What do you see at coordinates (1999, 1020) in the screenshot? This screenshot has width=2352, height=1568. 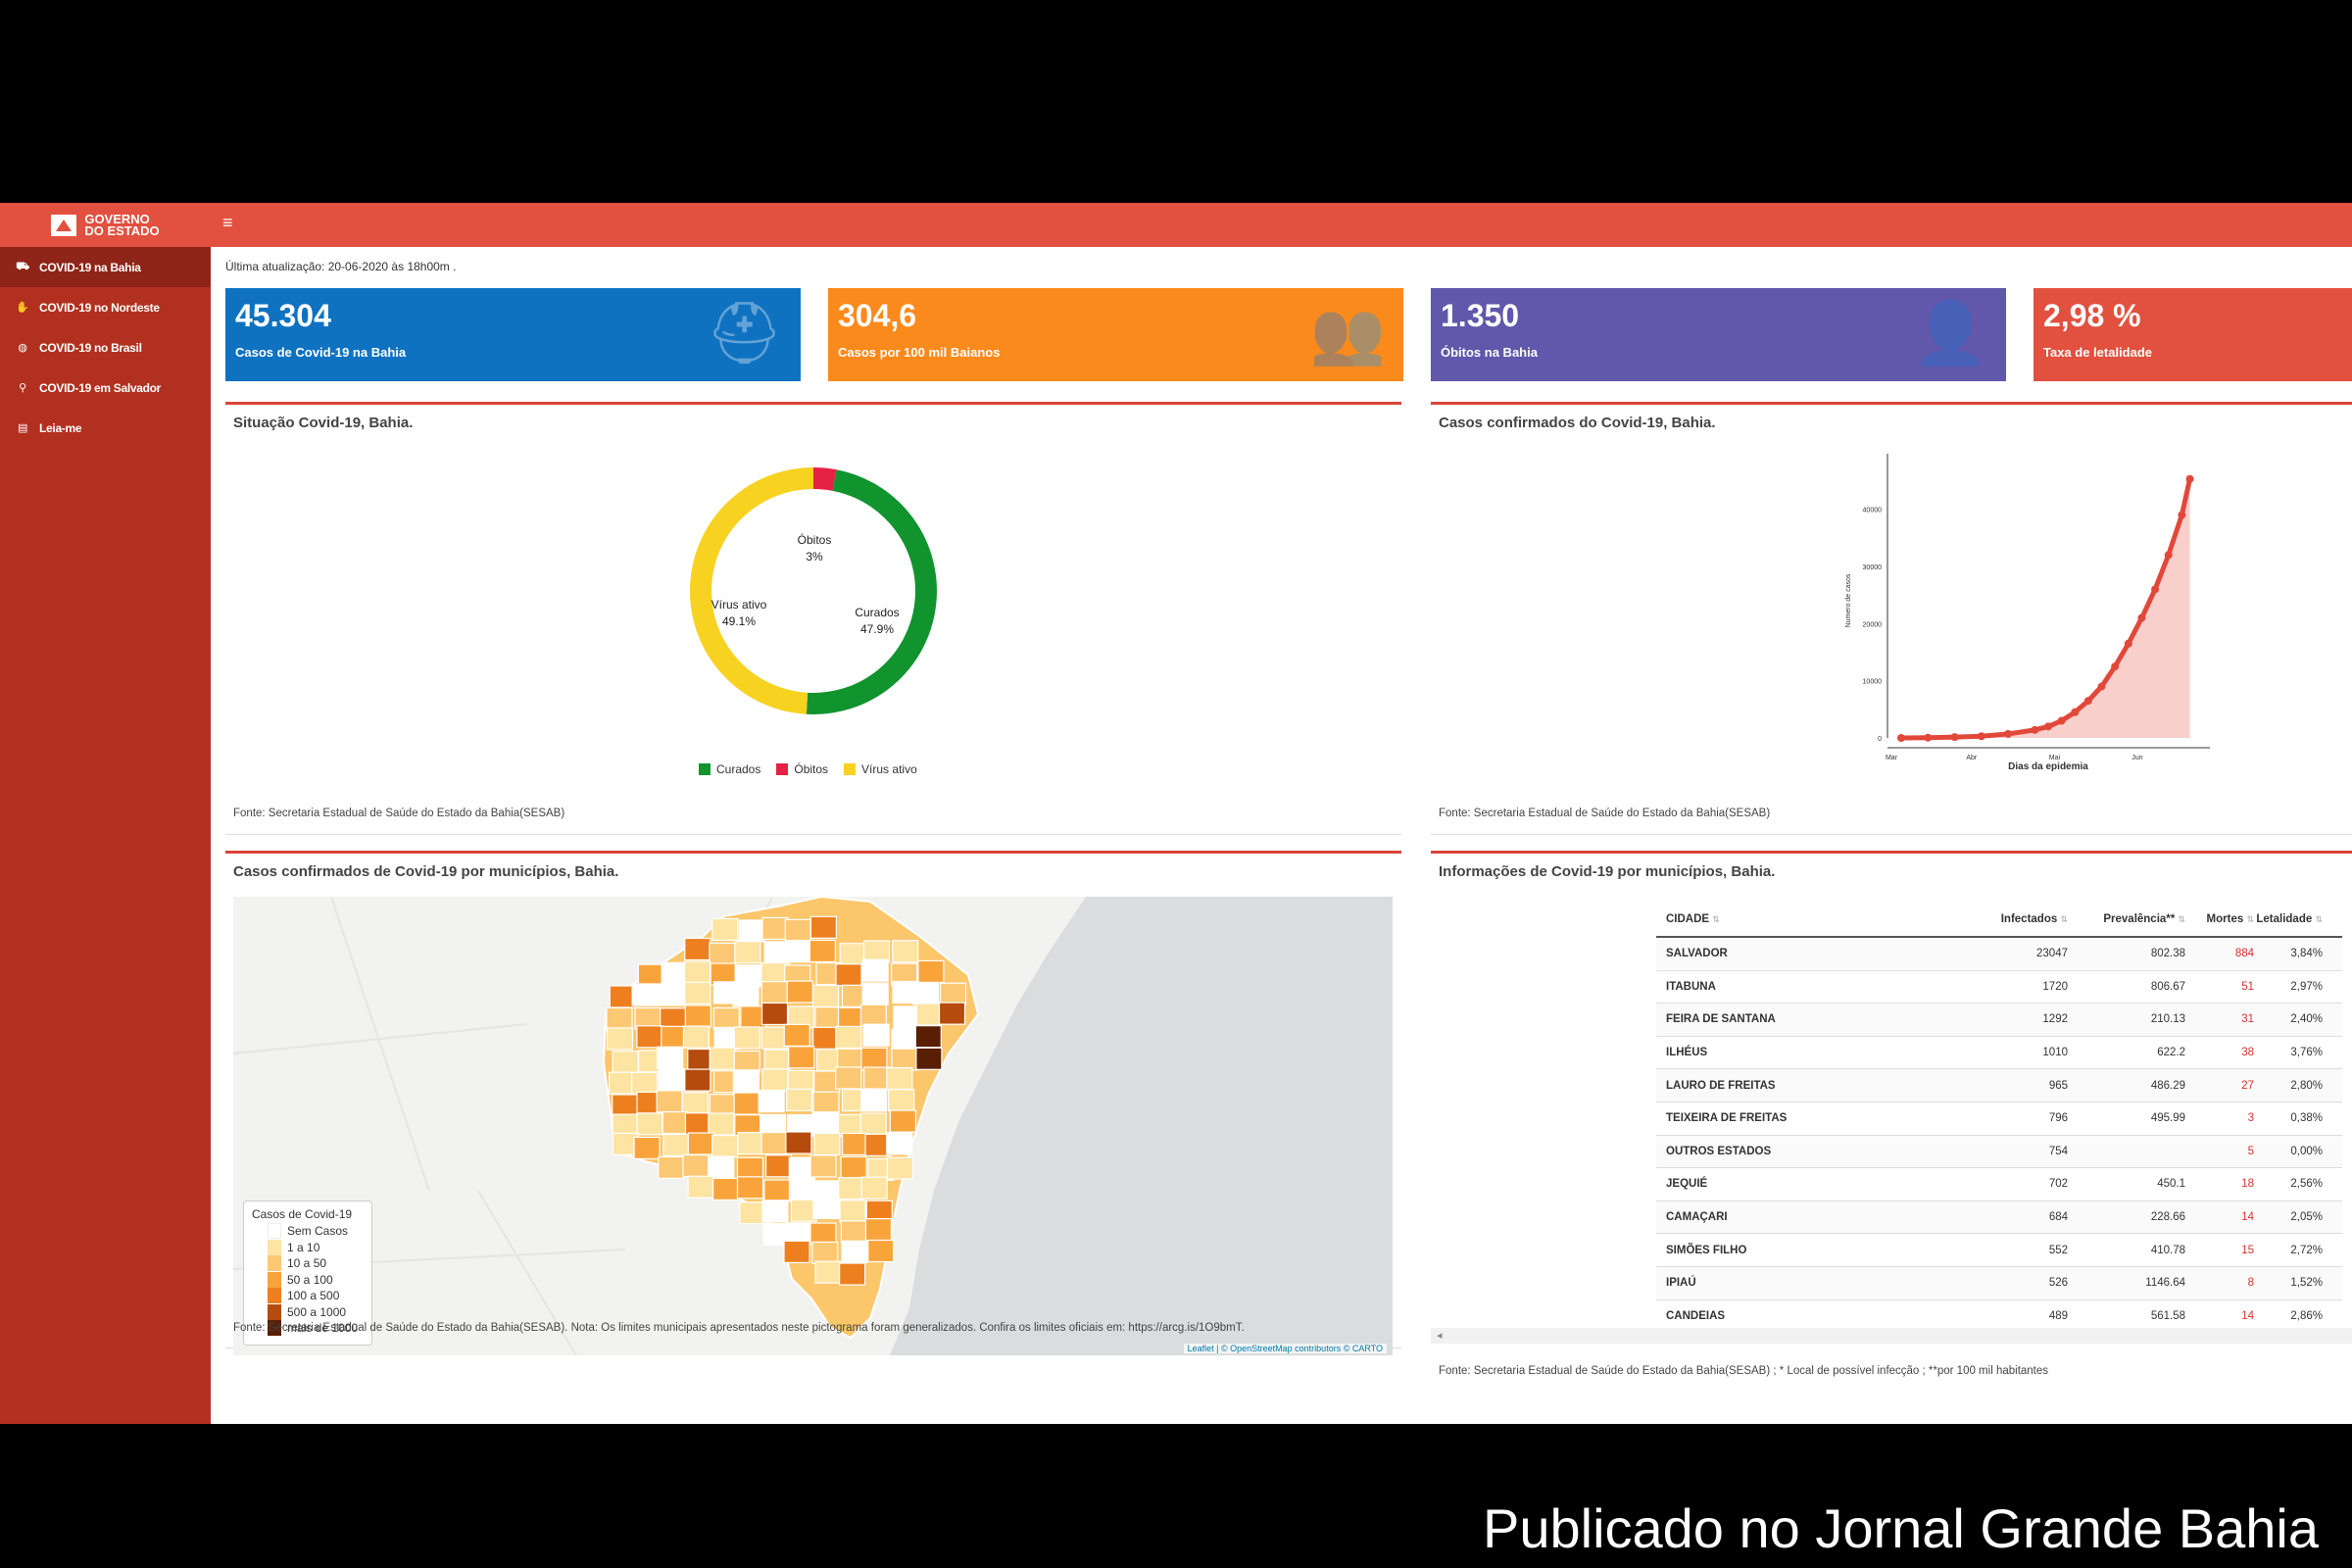 I see `table-row: FEIRA DE SANTANA 1292 210.13 31 2,40%` at bounding box center [1999, 1020].